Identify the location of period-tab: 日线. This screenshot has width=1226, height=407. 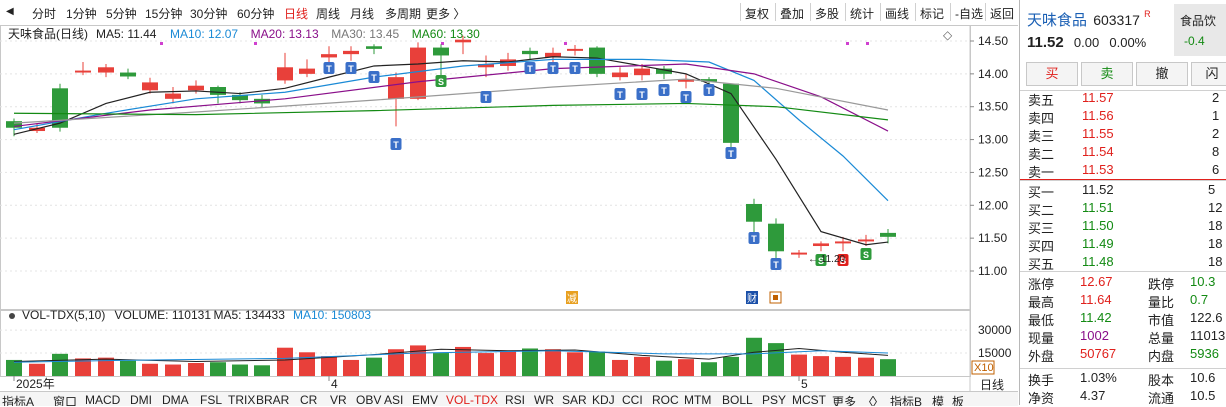
(296, 14).